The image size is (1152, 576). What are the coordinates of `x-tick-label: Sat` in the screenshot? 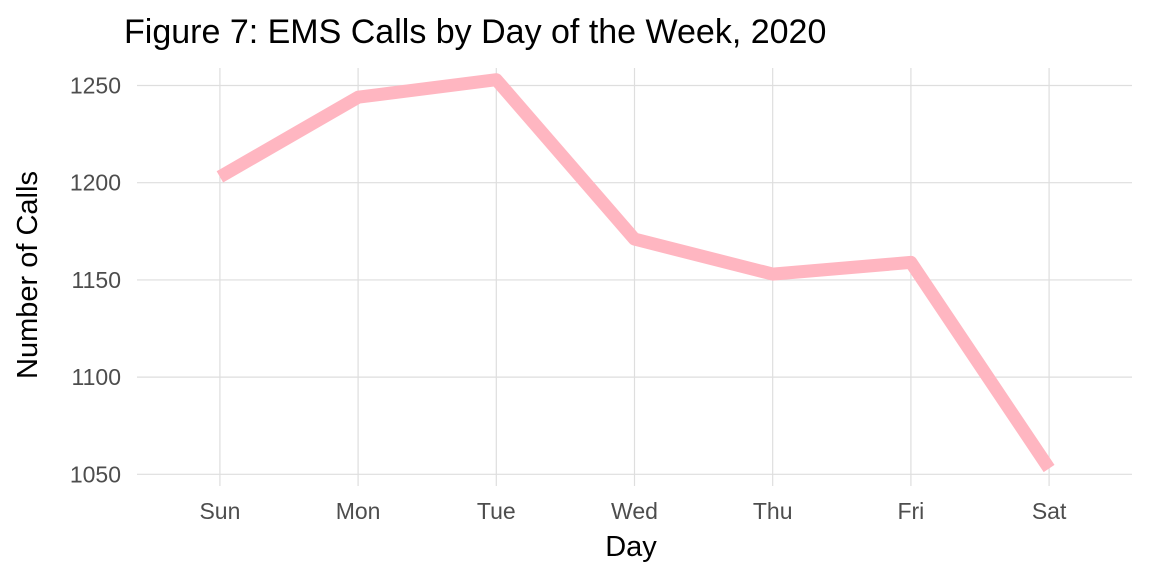 It's located at (1049, 511).